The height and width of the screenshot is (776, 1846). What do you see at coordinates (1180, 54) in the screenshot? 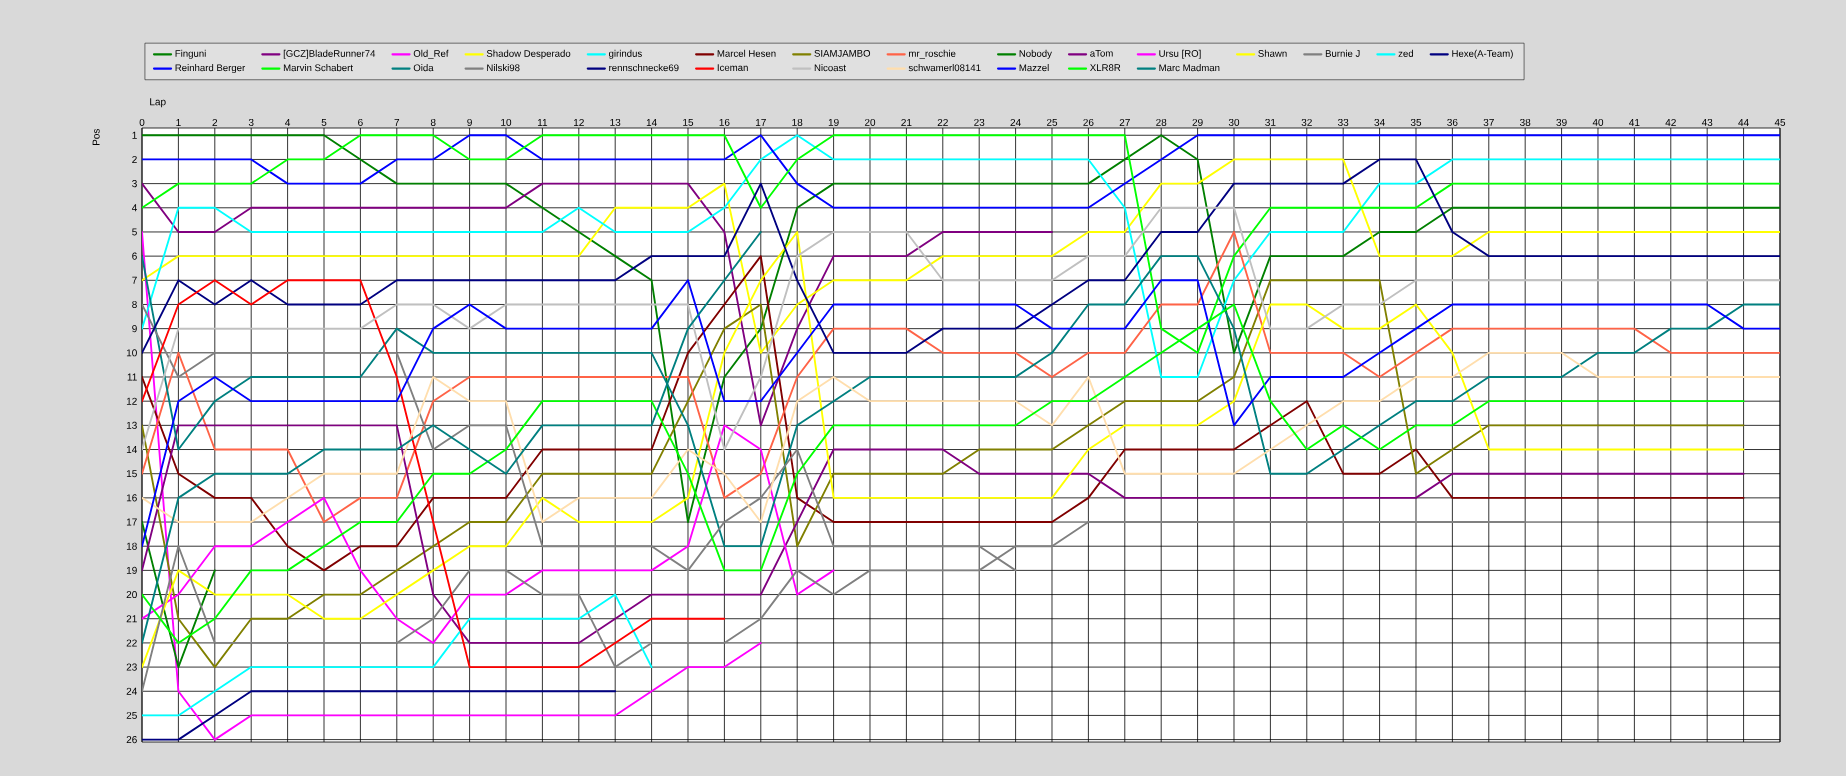
I see `legend-label: Ursu [RO]` at bounding box center [1180, 54].